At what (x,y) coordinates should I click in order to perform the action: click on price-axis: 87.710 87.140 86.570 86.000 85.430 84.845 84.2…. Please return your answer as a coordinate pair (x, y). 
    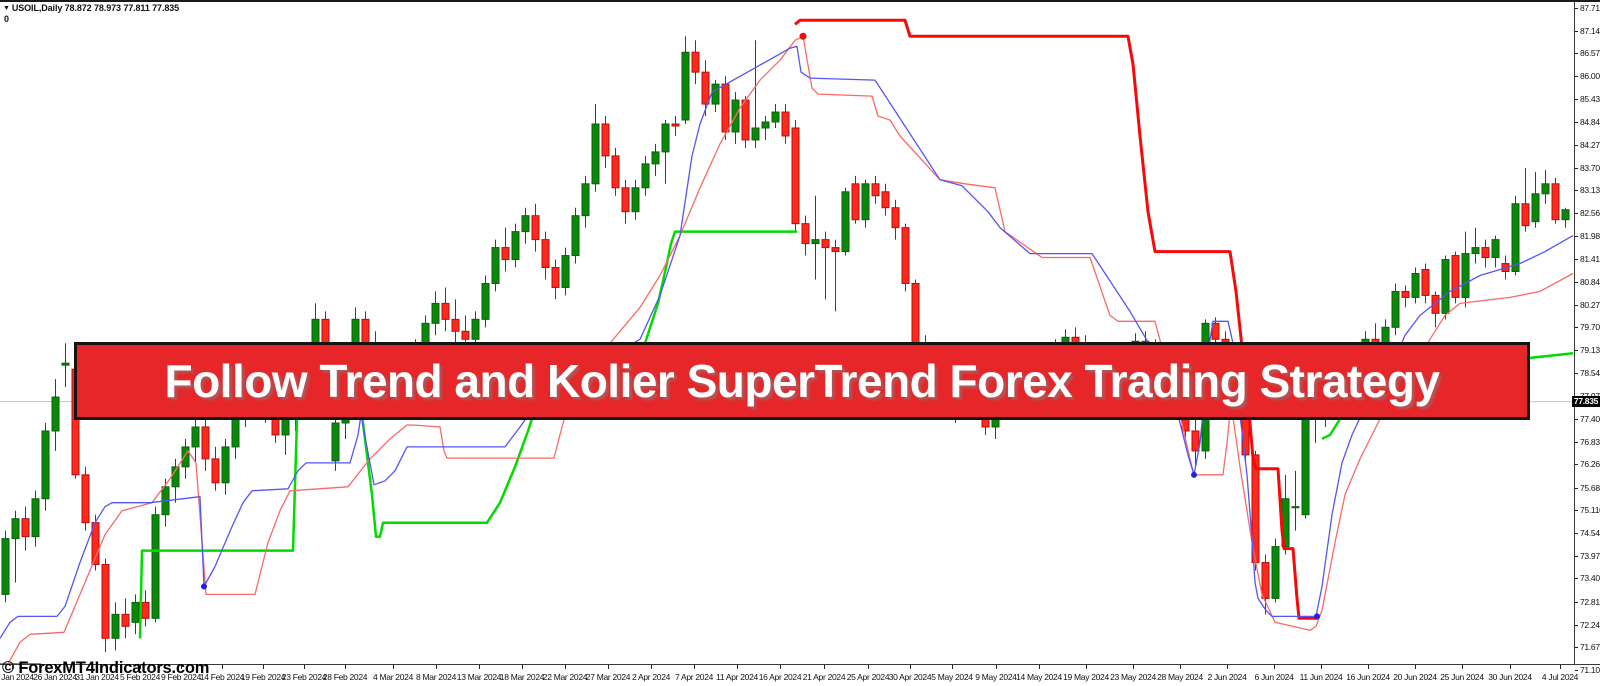
    Looking at the image, I should click on (1587, 338).